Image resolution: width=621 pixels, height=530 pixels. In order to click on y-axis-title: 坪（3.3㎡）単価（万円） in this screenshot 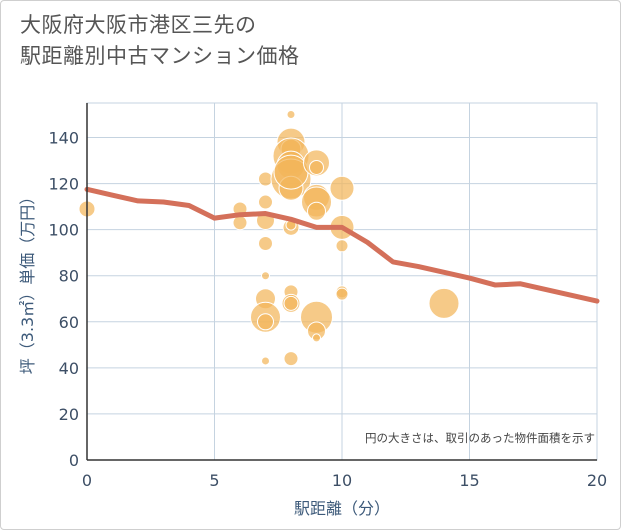, I will do `click(27, 281)`.